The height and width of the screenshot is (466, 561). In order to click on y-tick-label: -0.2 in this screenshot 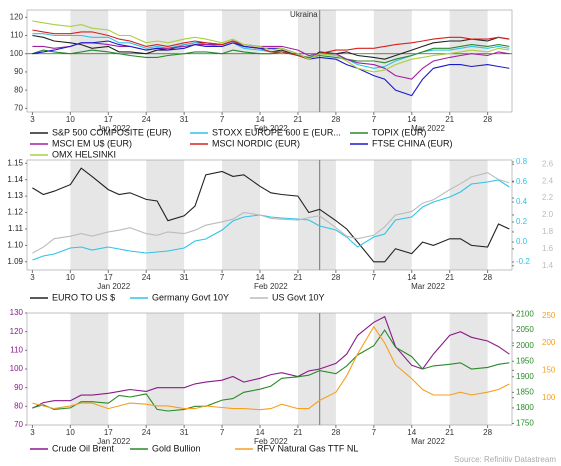, I will do `click(523, 261)`.